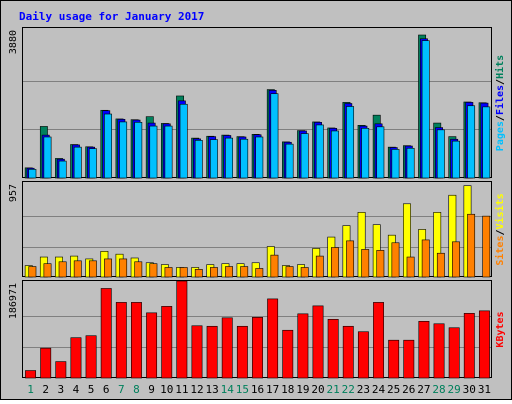 The height and width of the screenshot is (404, 512). What do you see at coordinates (500, 100) in the screenshot?
I see `legend-files: Files` at bounding box center [500, 100].